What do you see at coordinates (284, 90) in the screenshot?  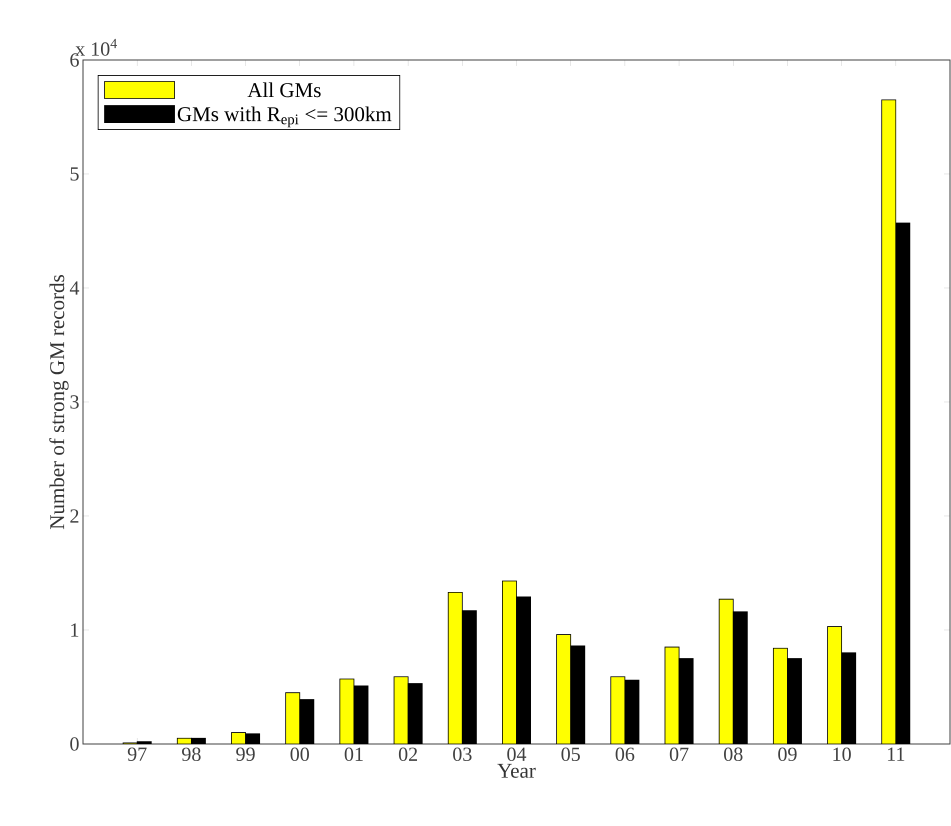 I see `text: All GMs` at bounding box center [284, 90].